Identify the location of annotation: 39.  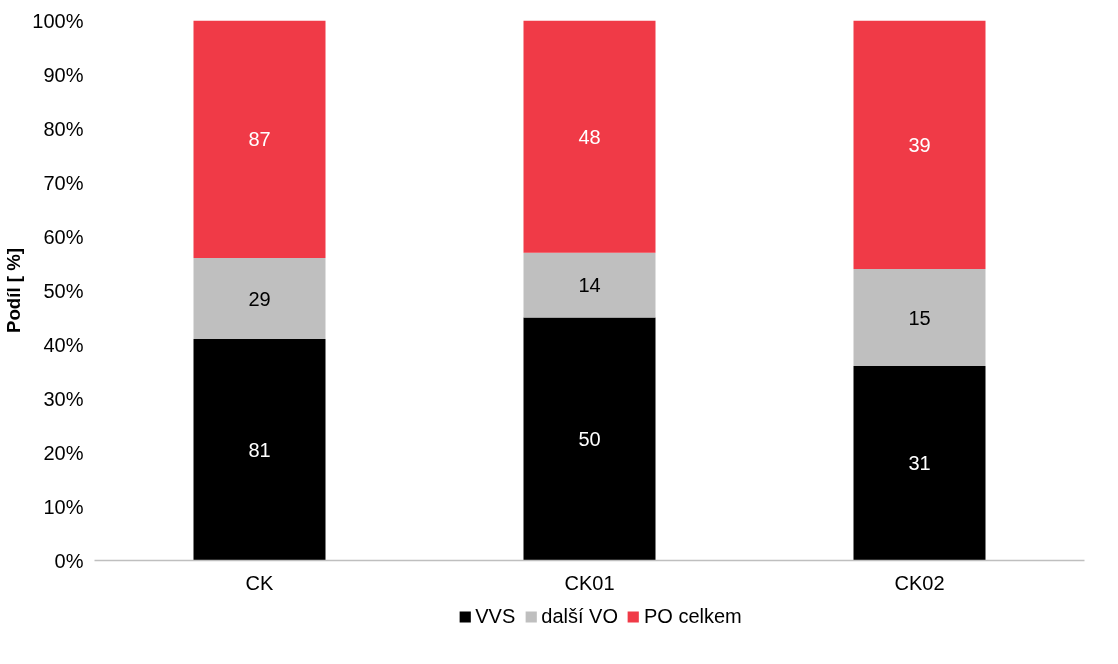
(919, 144).